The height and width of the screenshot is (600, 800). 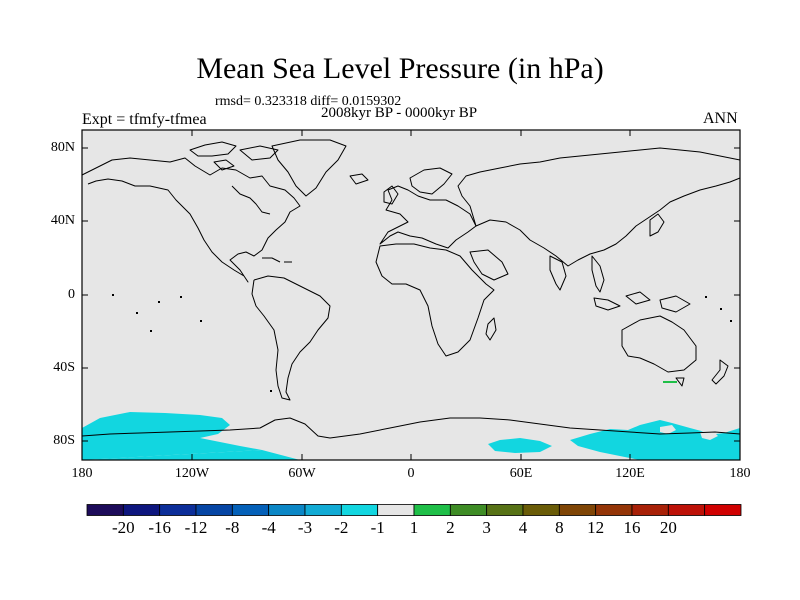 What do you see at coordinates (668, 527) in the screenshot?
I see `colorbar-label: 20` at bounding box center [668, 527].